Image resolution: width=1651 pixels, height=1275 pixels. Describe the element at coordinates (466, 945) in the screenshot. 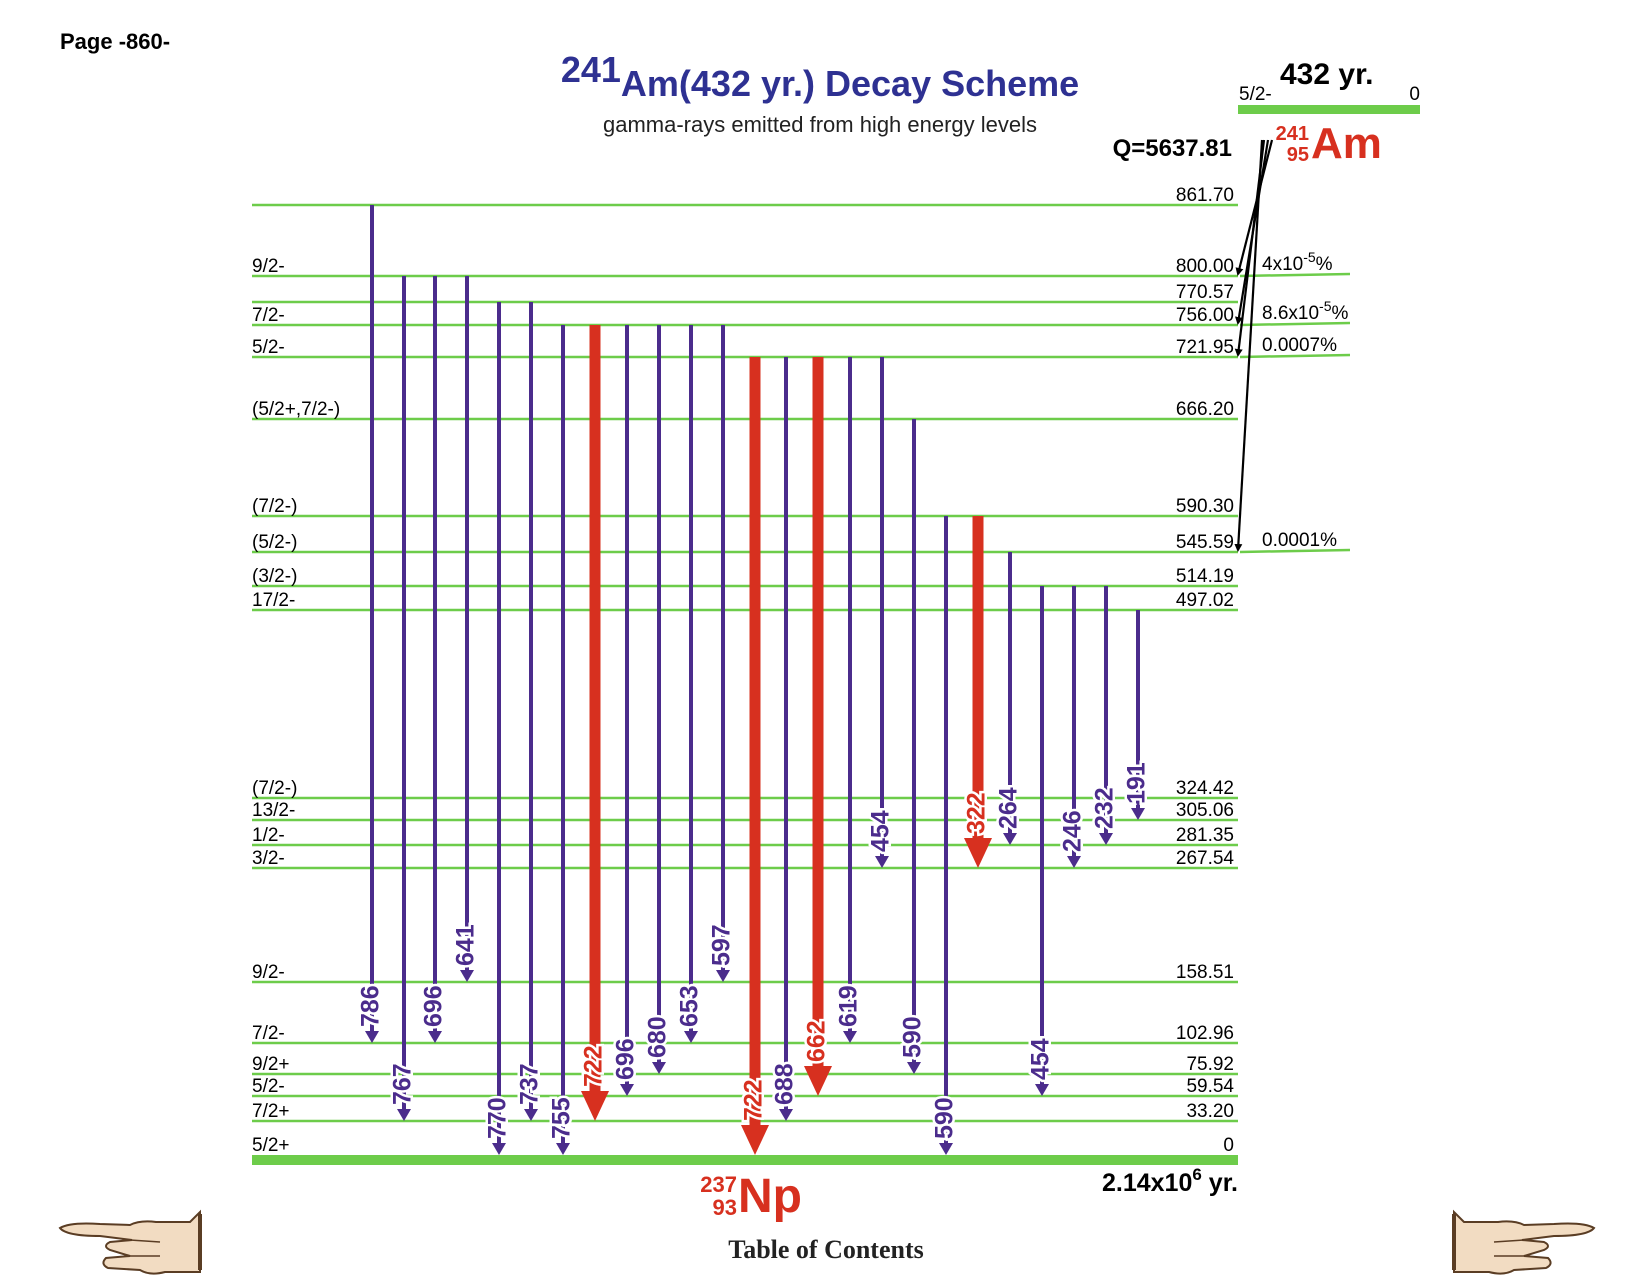

I see `gamma-energy-label: 641` at that location.